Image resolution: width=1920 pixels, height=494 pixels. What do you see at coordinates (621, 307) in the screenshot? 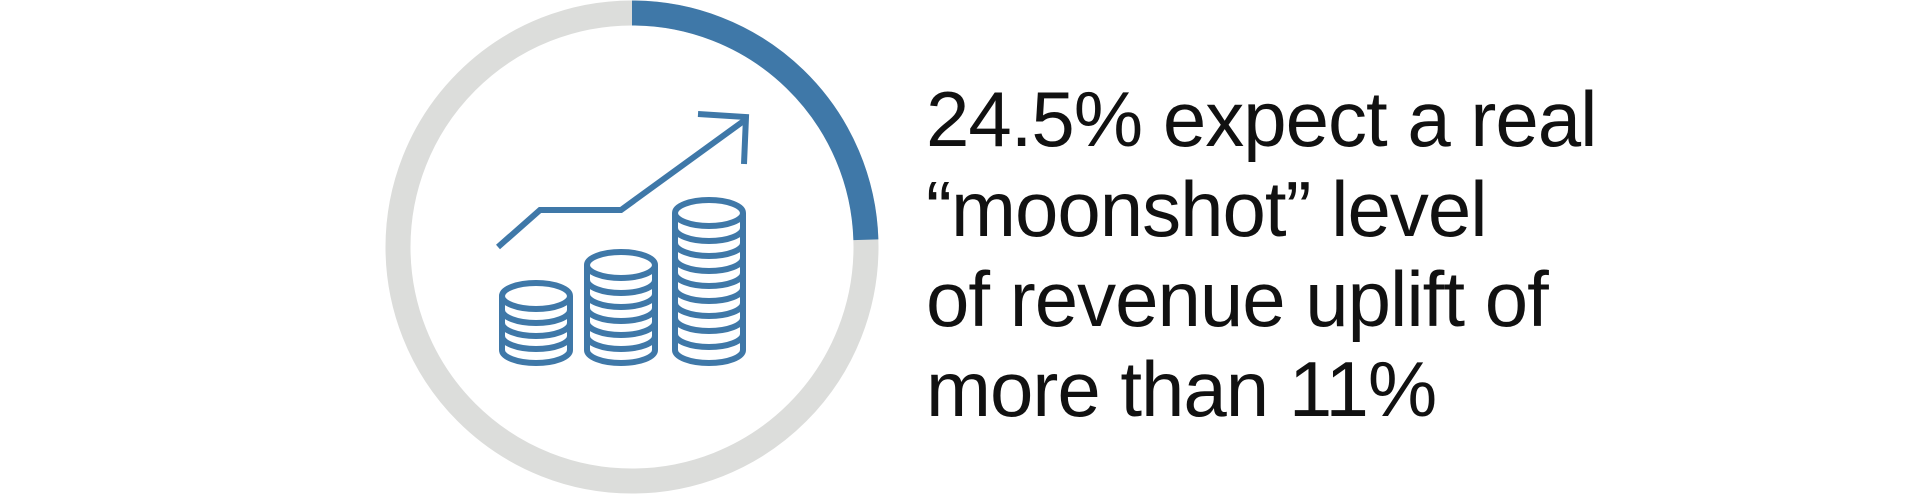
I see `coin-stack-middle` at bounding box center [621, 307].